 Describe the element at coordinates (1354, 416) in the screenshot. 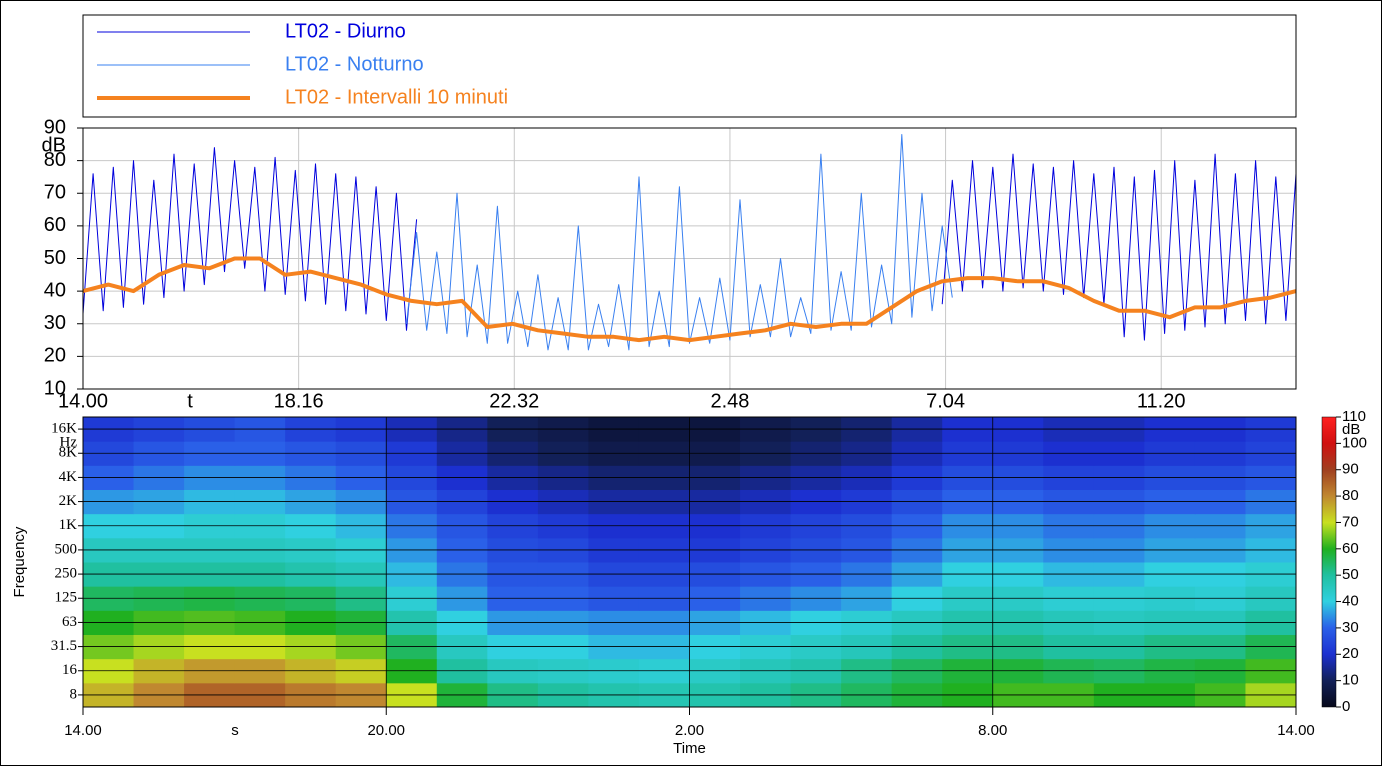

I see `colorbar-tick-label: 110` at that location.